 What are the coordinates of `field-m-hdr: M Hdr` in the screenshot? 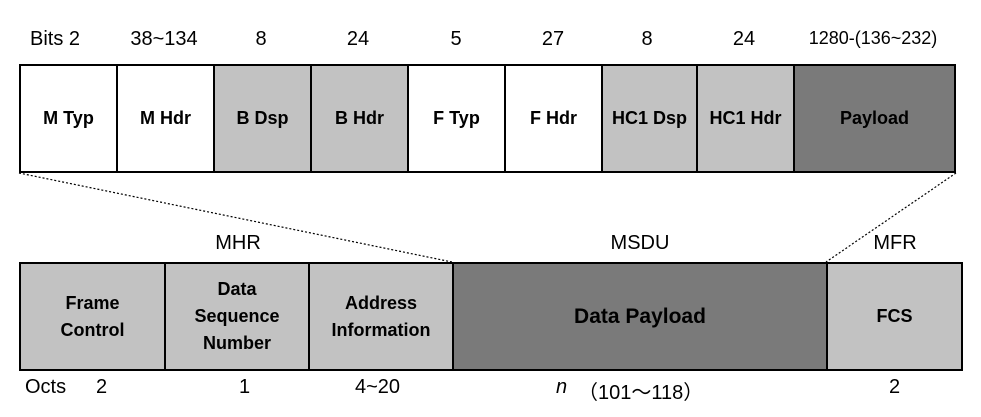 It's located at (165, 118).